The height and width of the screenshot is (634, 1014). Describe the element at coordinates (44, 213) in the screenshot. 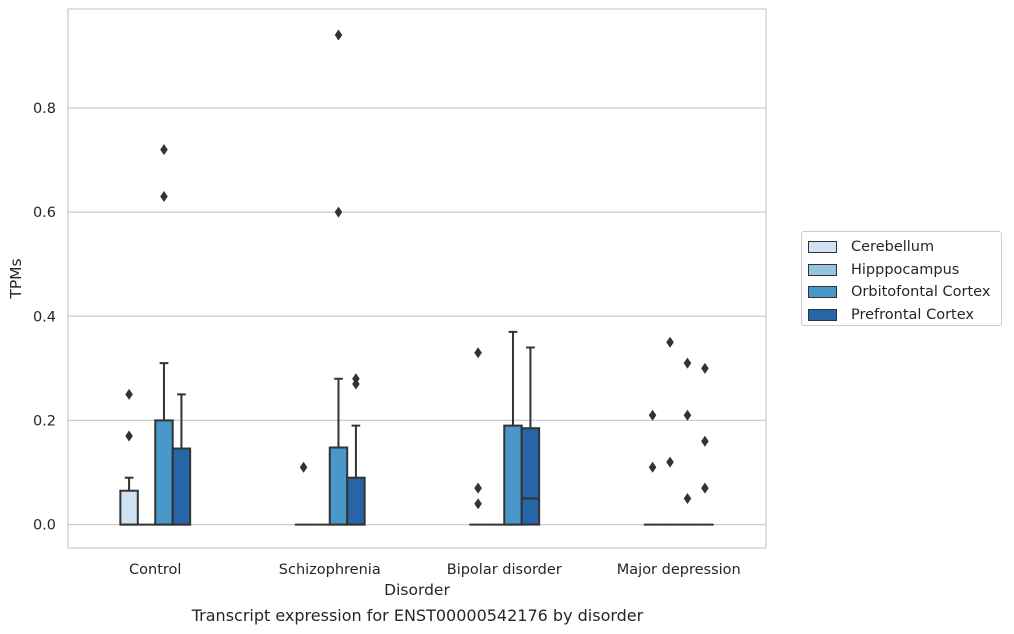

I see `y-tick-label: 0.6` at that location.